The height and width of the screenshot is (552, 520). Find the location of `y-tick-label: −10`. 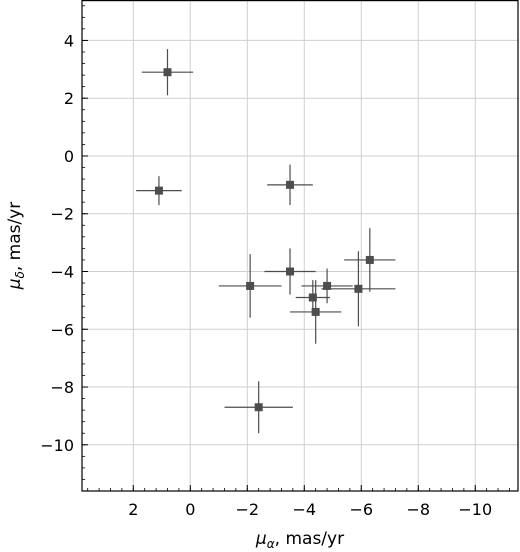

y-tick-label: −10 is located at coordinates (57, 445).